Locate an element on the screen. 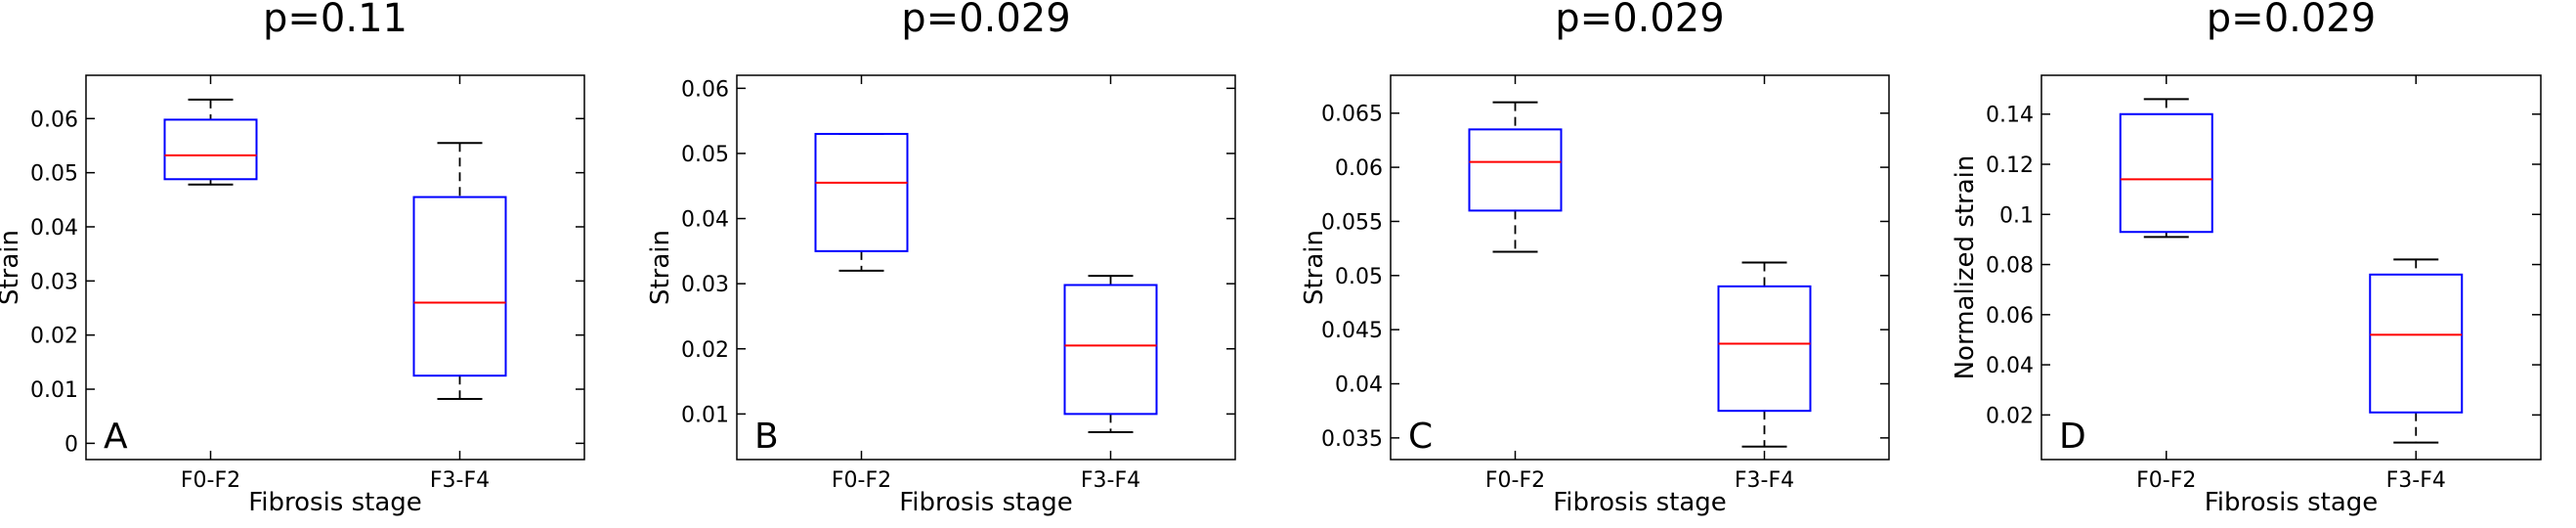 This screenshot has height=528, width=2576. panel-title: p=0.11 is located at coordinates (335, 20).